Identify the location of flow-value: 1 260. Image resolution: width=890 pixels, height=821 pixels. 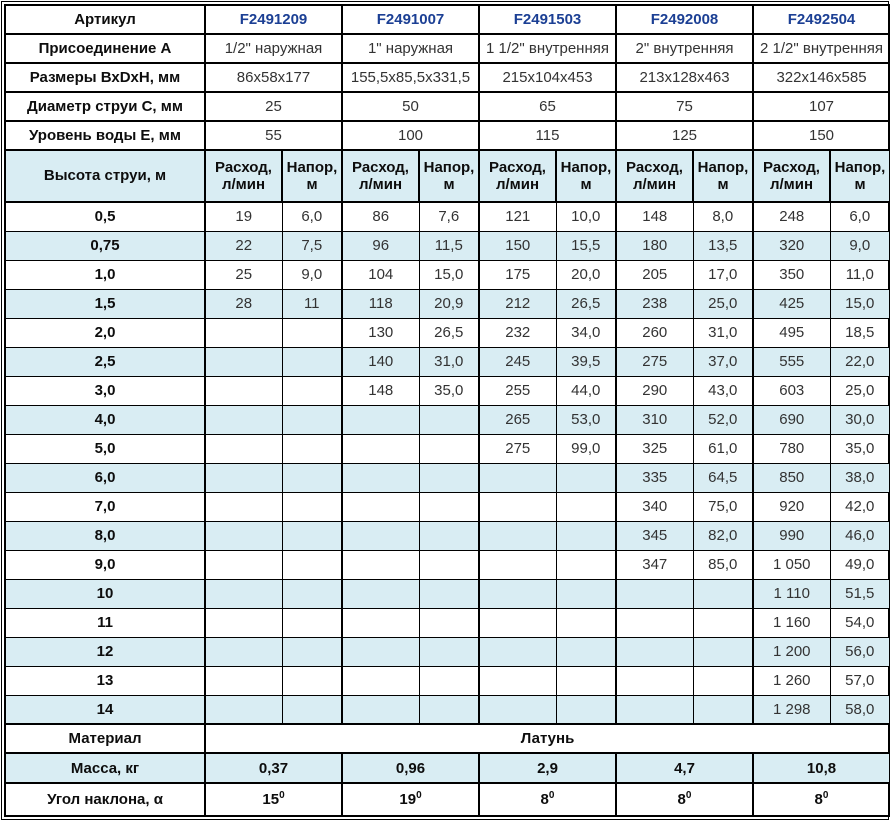
(791, 680).